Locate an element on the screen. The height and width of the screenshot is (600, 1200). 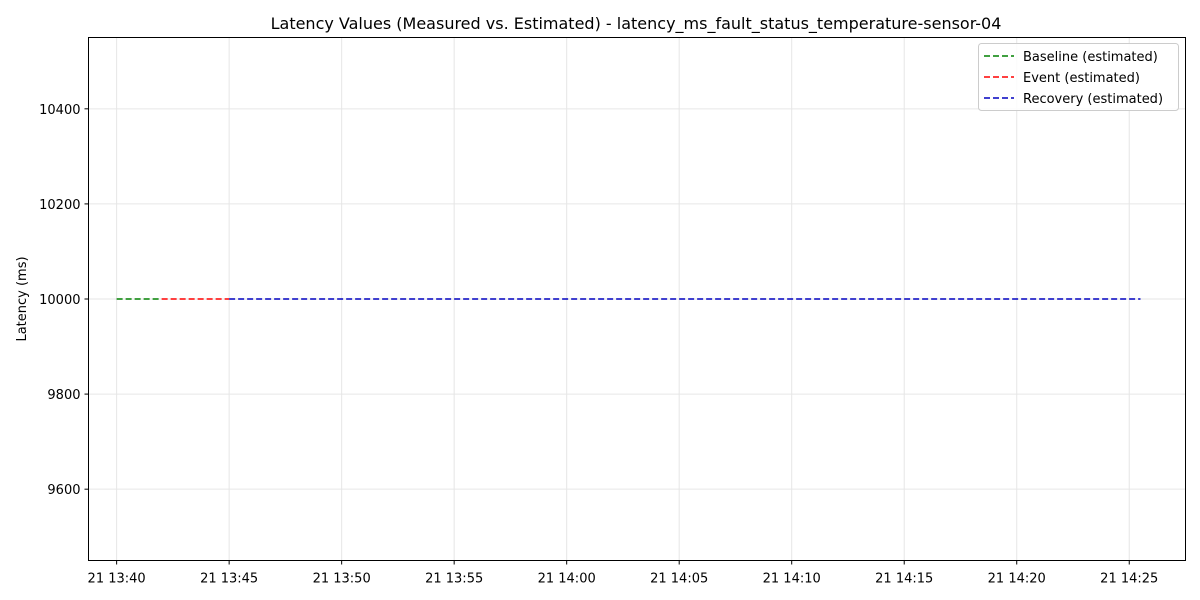
x-tick-label: 21 14:05 is located at coordinates (679, 579).